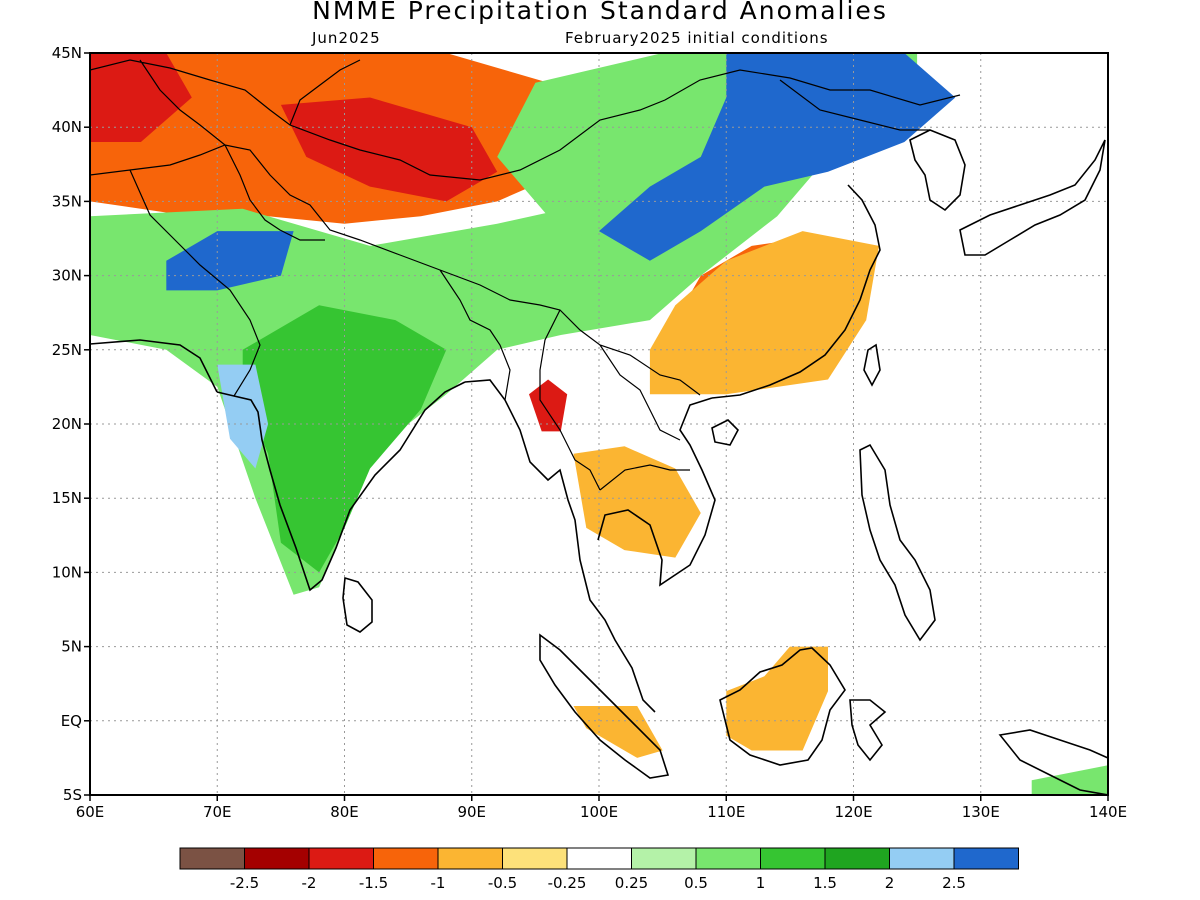  Describe the element at coordinates (868, 730) in the screenshot. I see `sulawesi-coastline` at that location.